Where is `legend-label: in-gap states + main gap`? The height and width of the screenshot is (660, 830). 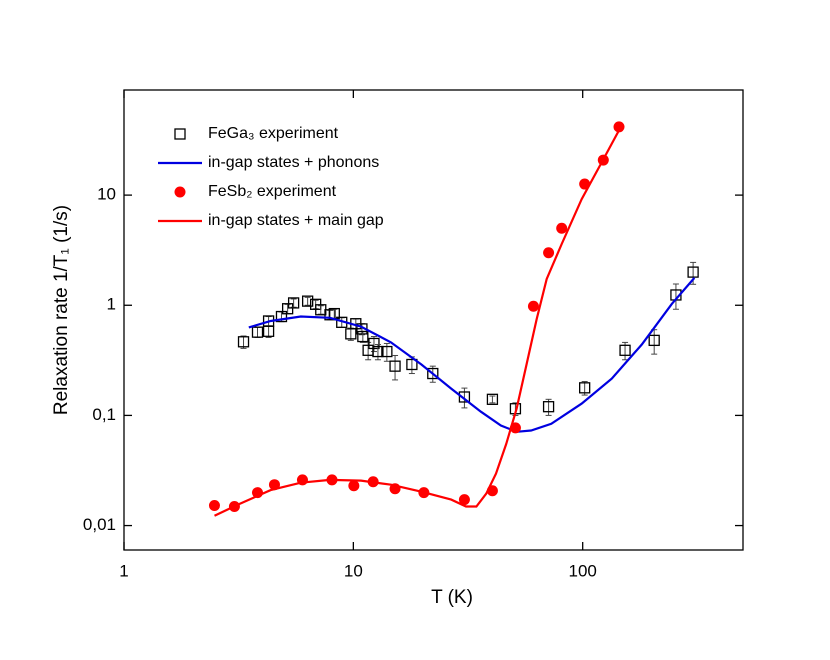
legend-label: in-gap states + main gap is located at coordinates (296, 220).